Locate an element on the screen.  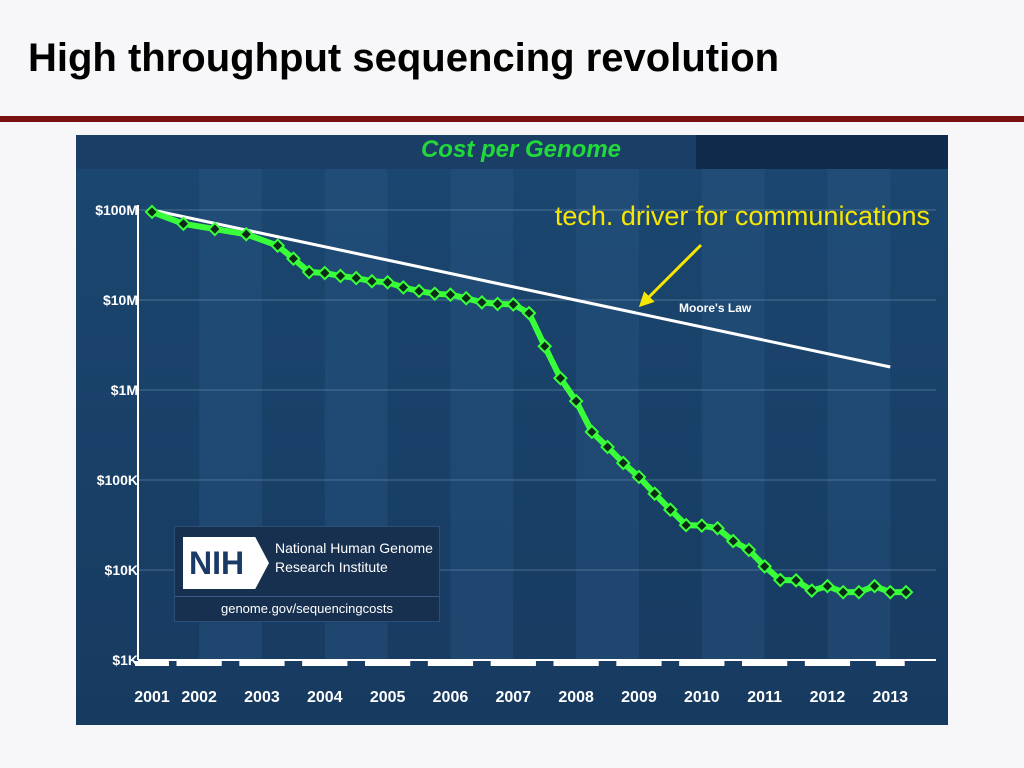
x-tick-label: 2003 is located at coordinates (262, 697).